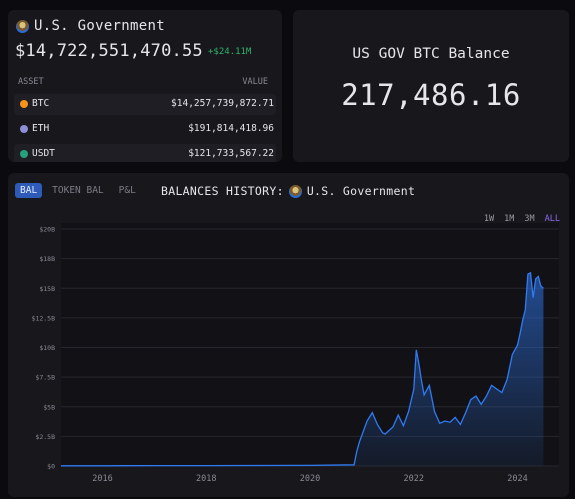 The width and height of the screenshot is (575, 499). Describe the element at coordinates (43, 153) in the screenshot. I see `asset-symbol: USDT` at that location.